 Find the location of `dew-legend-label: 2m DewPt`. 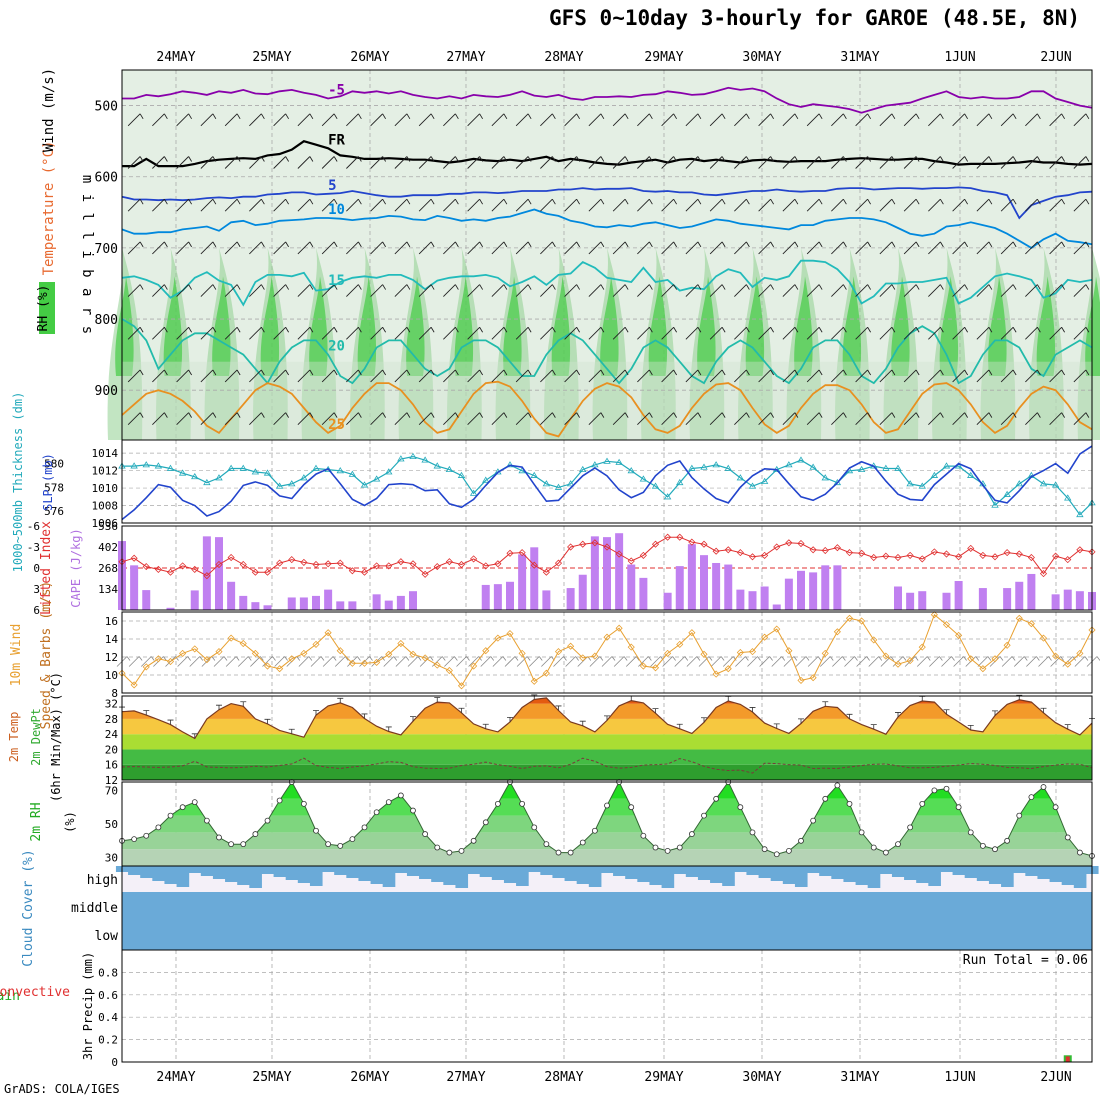

dew-legend-label: 2m DewPt is located at coordinates (36, 737).